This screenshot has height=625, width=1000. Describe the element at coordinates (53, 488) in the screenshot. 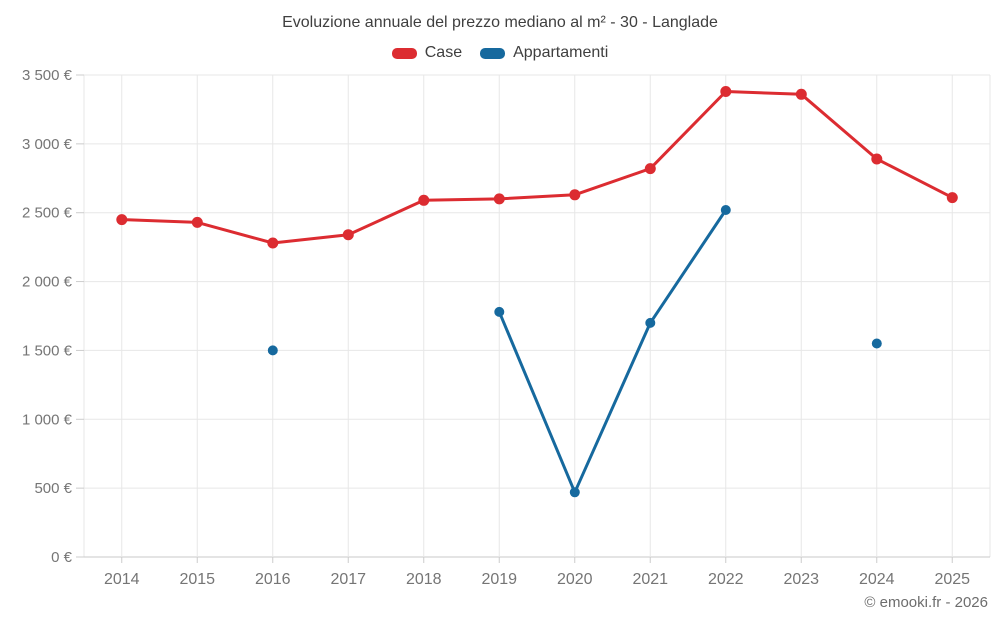

I see `y-axis-label: 500 €` at that location.